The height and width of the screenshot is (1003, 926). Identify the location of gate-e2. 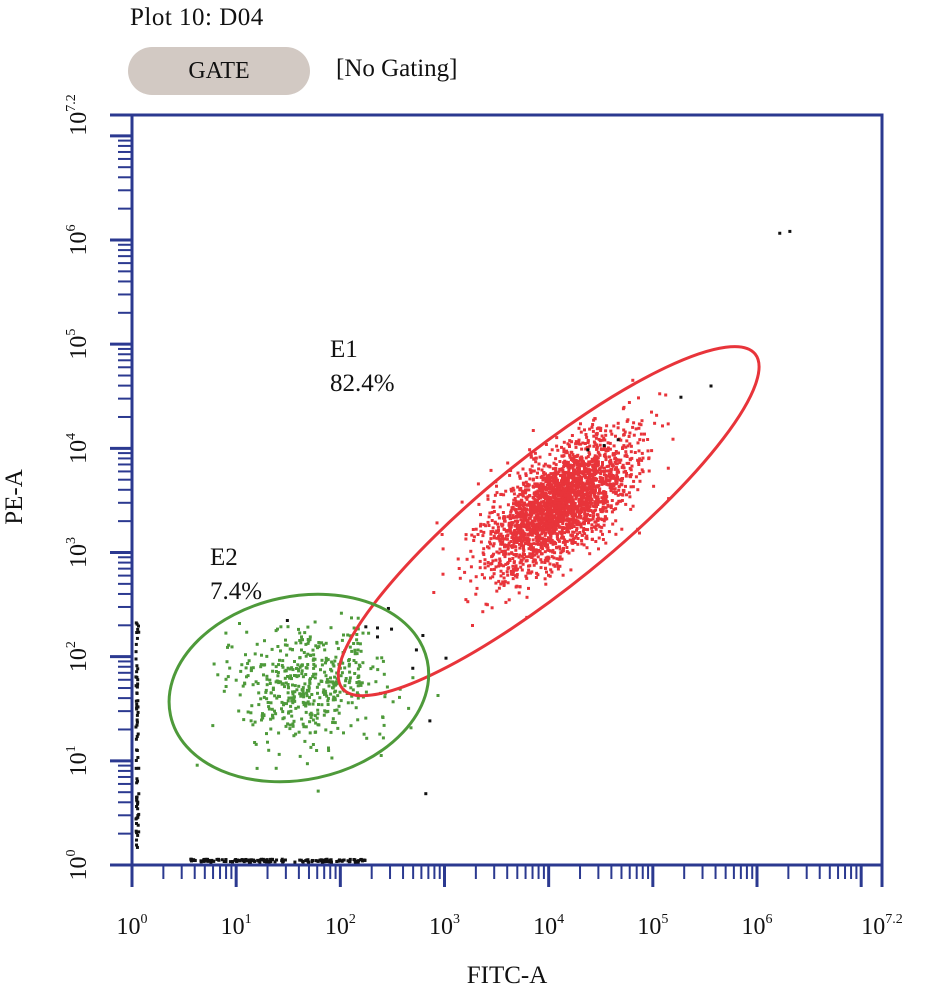
(298, 688).